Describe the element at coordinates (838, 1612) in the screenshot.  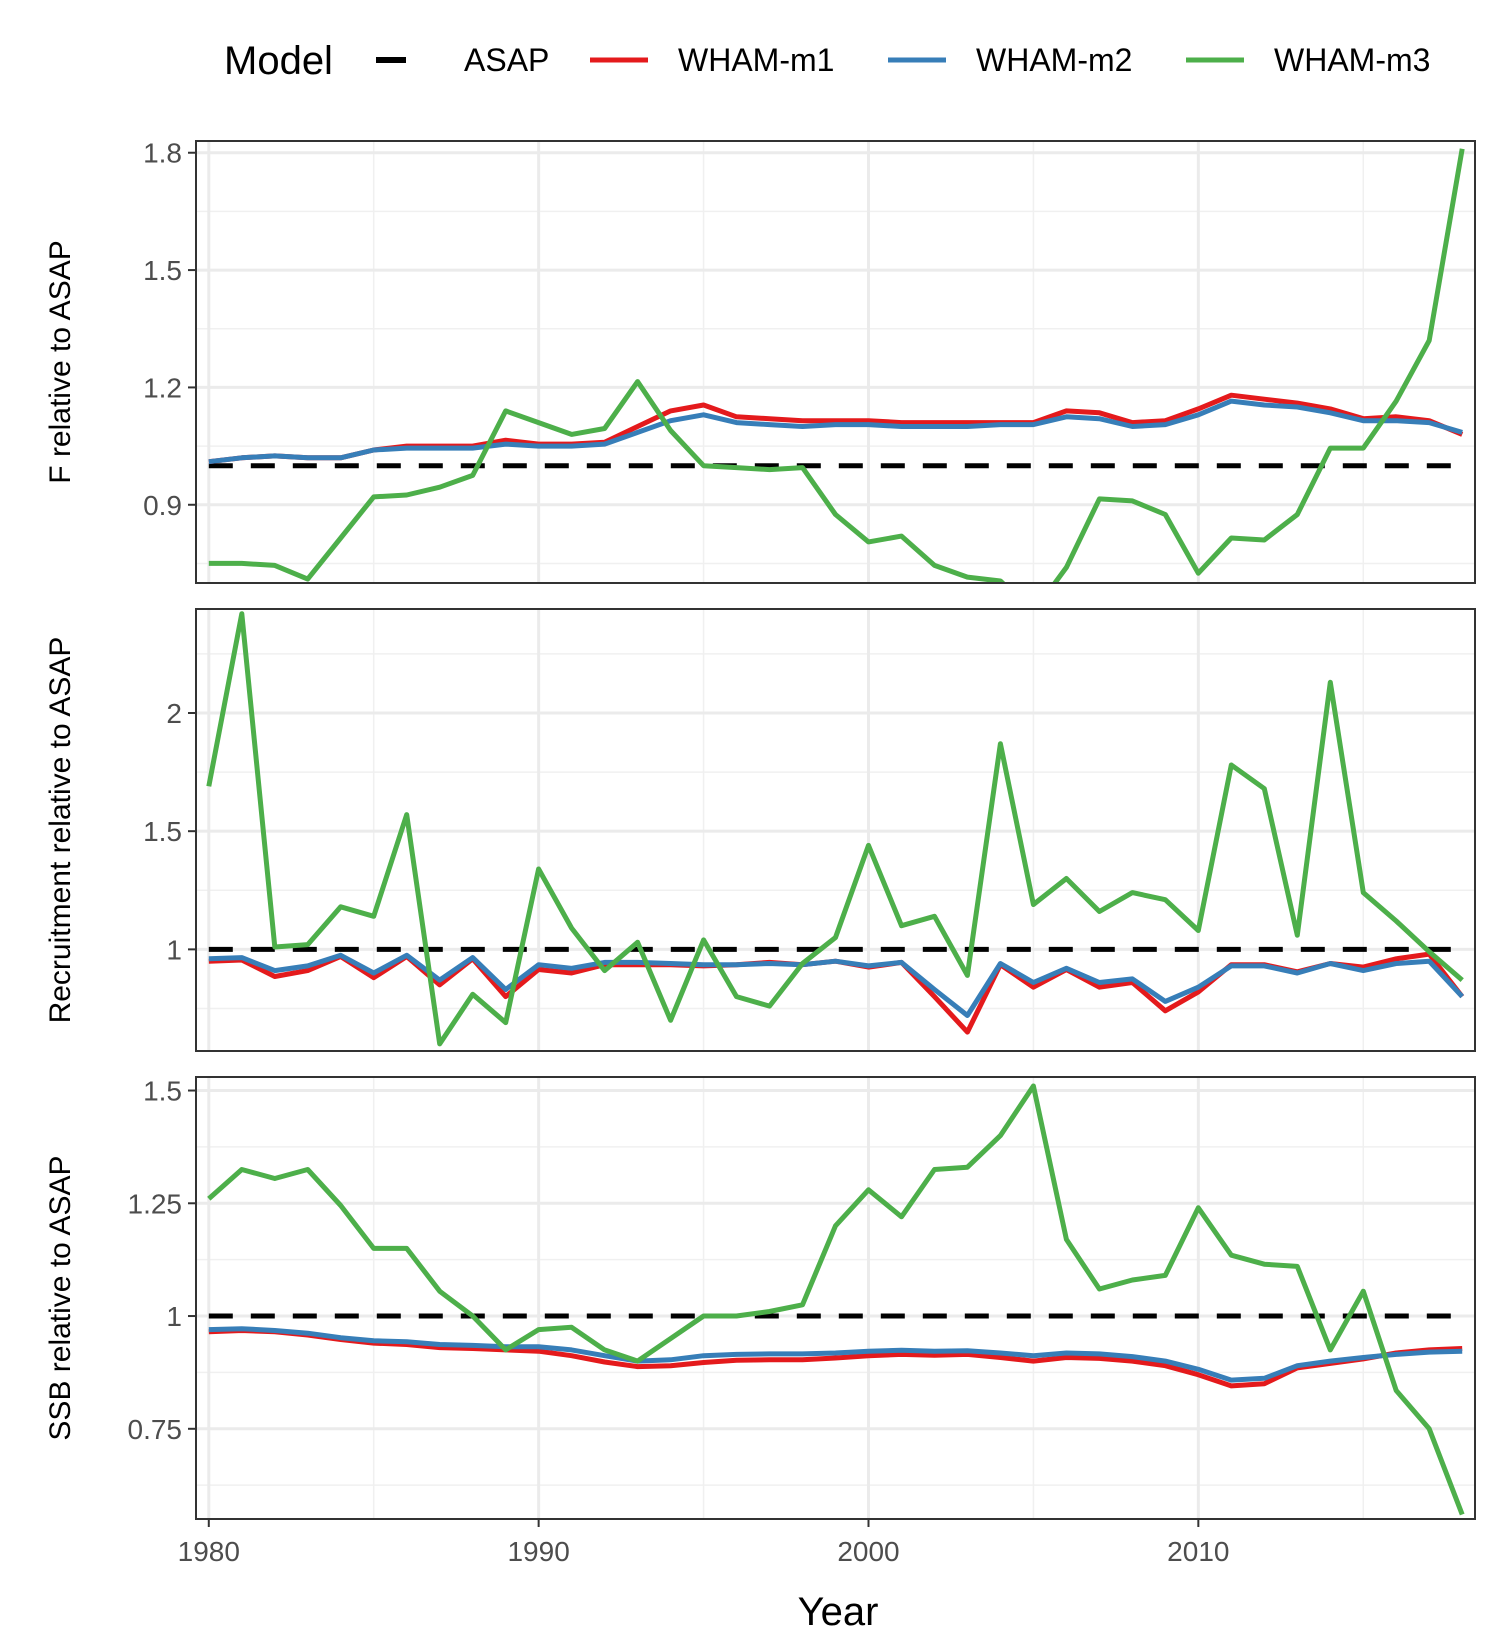
I see `x-axis-title: Year` at that location.